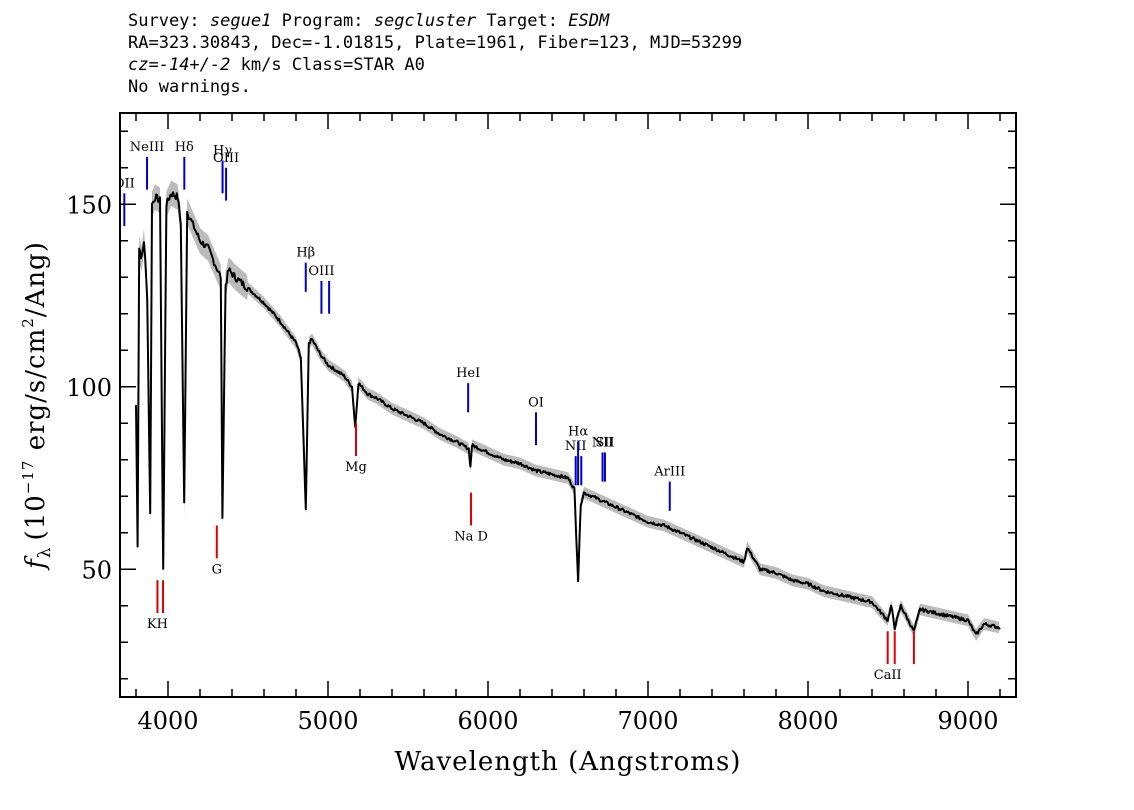 The image size is (1134, 810). I want to click on emission-line-label-8: HeI, so click(468, 373).